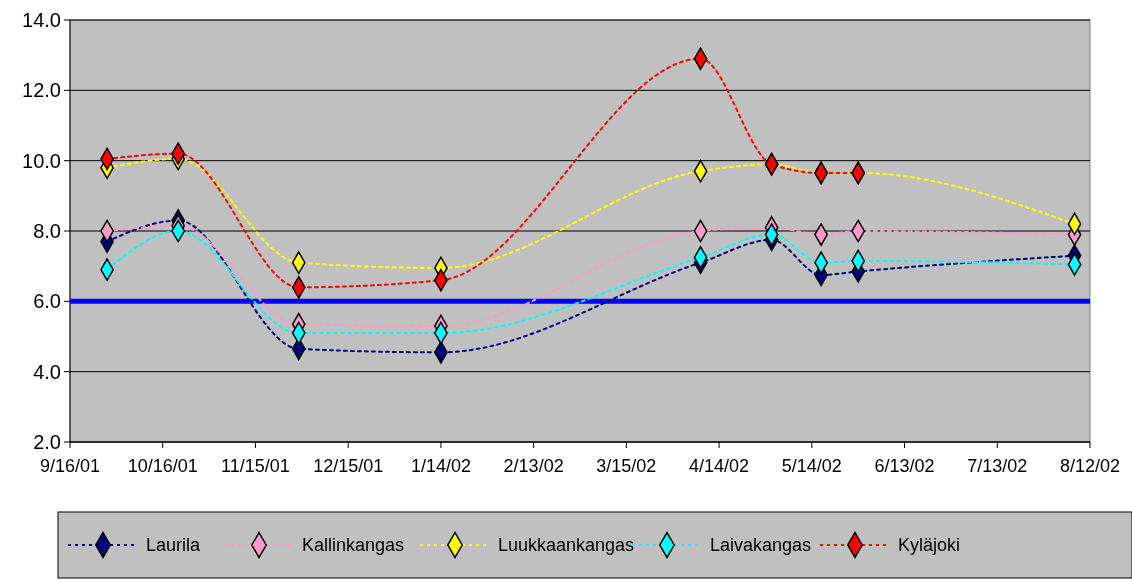 This screenshot has width=1132, height=583. What do you see at coordinates (929, 545) in the screenshot?
I see `legend-label: Kyläjoki` at bounding box center [929, 545].